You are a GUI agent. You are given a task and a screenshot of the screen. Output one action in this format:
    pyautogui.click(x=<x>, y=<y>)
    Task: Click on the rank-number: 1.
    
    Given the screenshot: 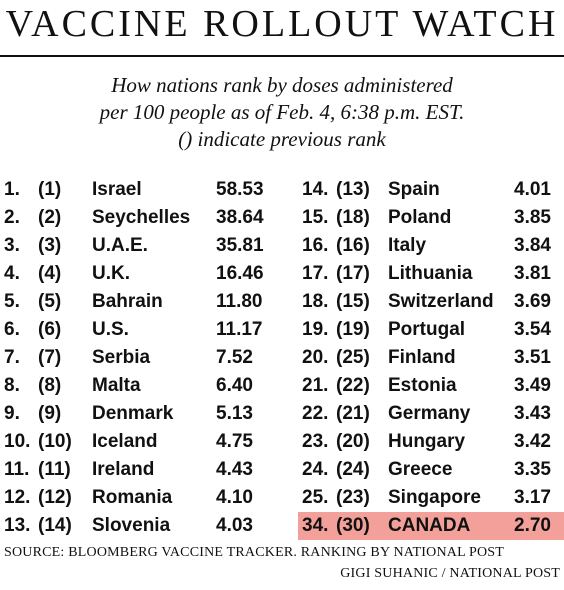 What is the action you would take?
    pyautogui.click(x=12, y=189)
    